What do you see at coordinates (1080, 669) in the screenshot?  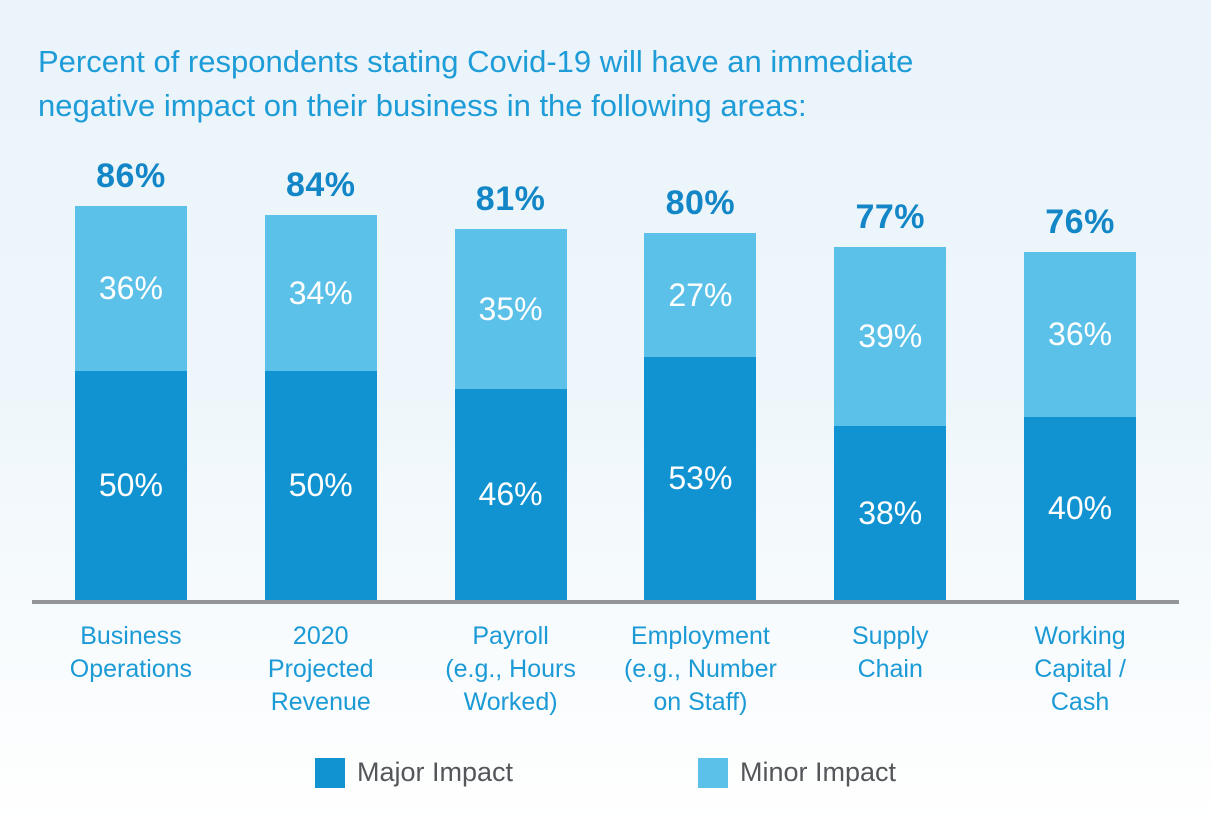 I see `category-label-working-capital: Working Capital / Cash` at bounding box center [1080, 669].